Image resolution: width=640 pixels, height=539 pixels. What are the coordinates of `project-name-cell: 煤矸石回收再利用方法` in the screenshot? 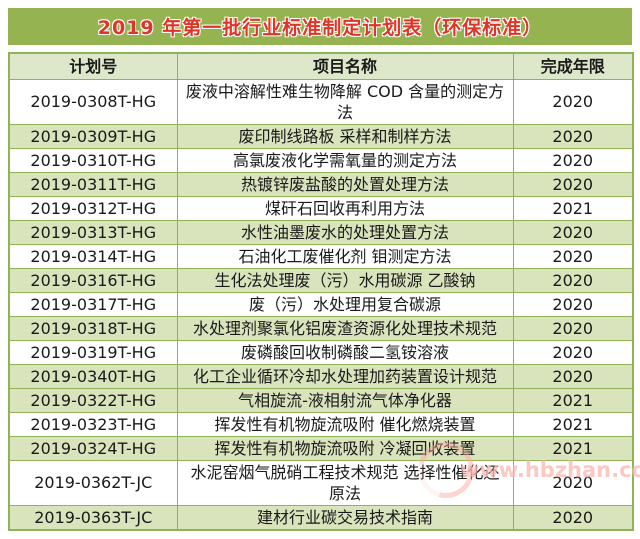 It's located at (345, 208).